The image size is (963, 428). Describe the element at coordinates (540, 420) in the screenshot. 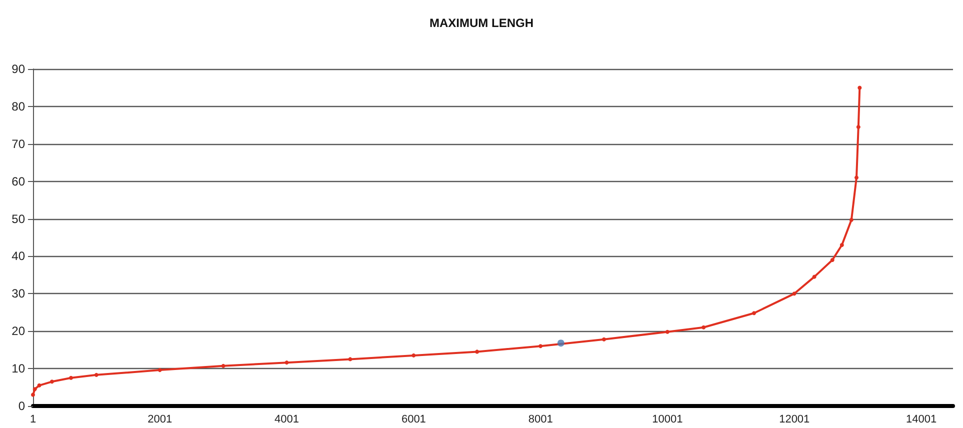

I see `x-tick-label: 8001` at that location.